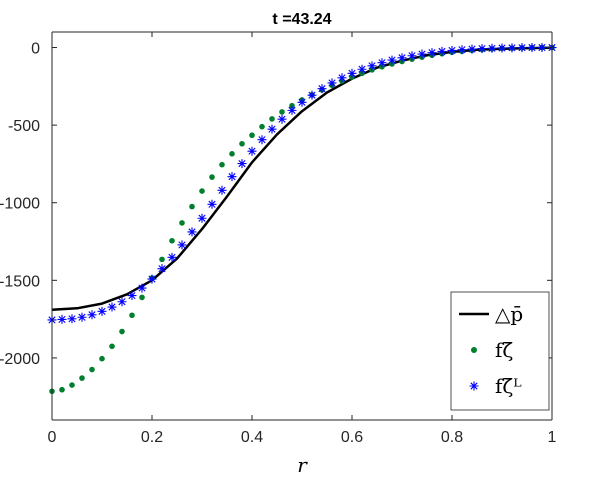  I want to click on legend: △p̄ fζ̄ fζ̄ᴸ, so click(500, 351).